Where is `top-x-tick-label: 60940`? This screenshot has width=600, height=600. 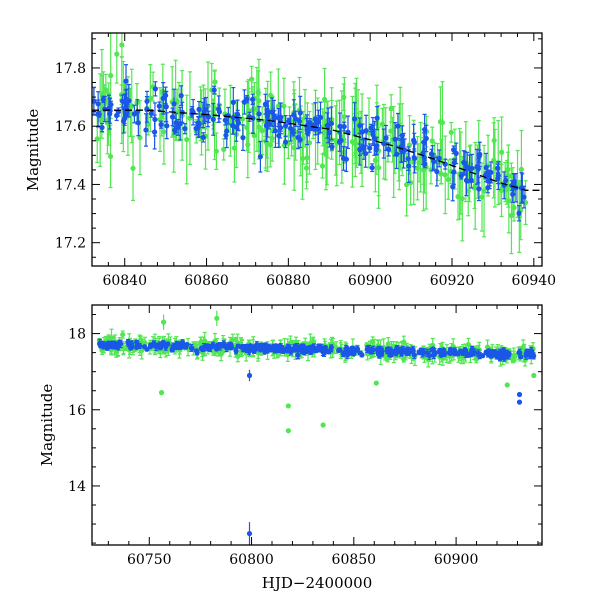 top-x-tick-label: 60940 is located at coordinates (534, 281).